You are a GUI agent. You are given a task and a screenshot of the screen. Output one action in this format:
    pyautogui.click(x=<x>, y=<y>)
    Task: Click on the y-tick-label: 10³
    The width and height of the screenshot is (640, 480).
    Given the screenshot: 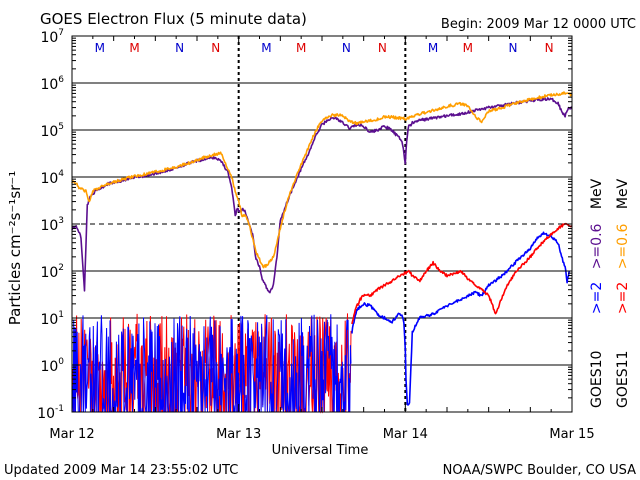 What is the action you would take?
    pyautogui.click(x=52, y=225)
    